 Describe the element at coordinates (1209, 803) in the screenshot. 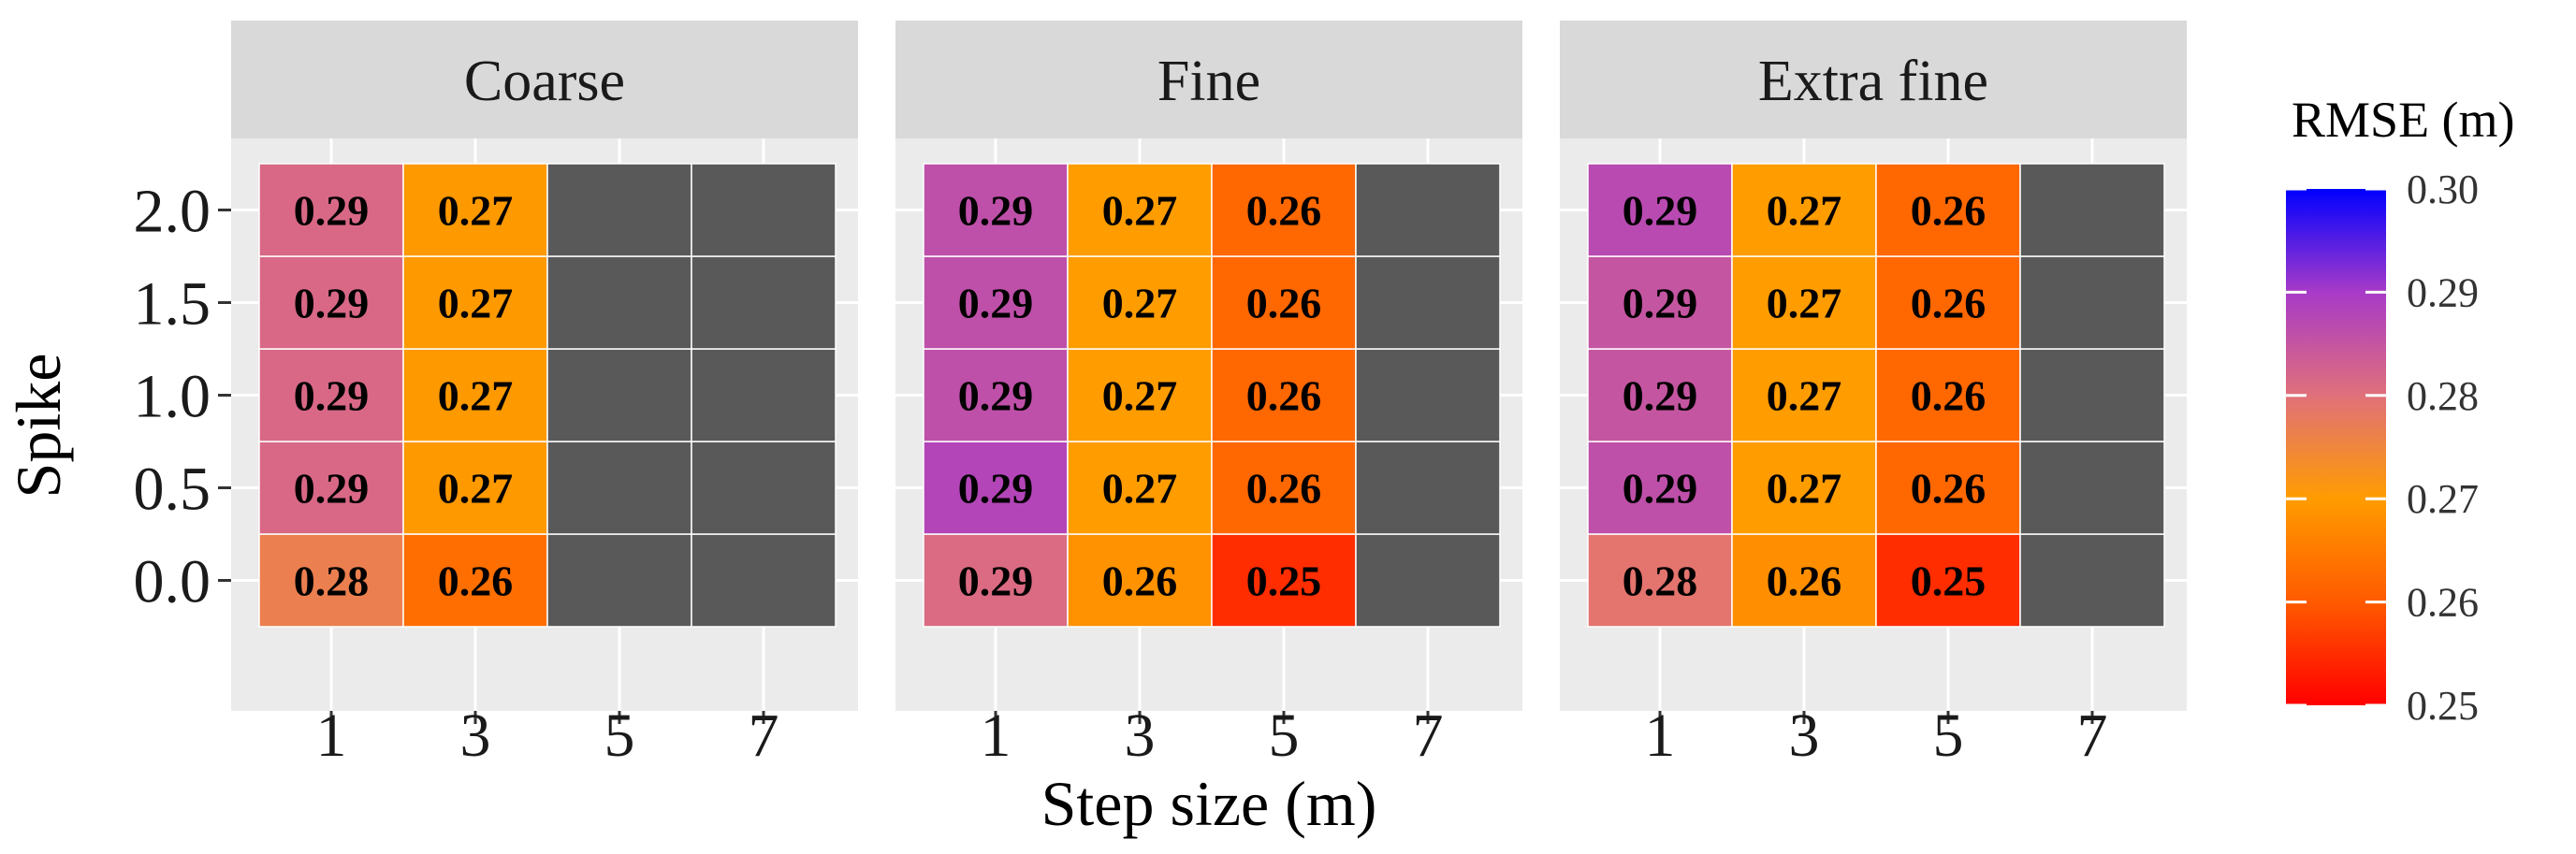

I see `x-axis-title: Step size (m)` at that location.